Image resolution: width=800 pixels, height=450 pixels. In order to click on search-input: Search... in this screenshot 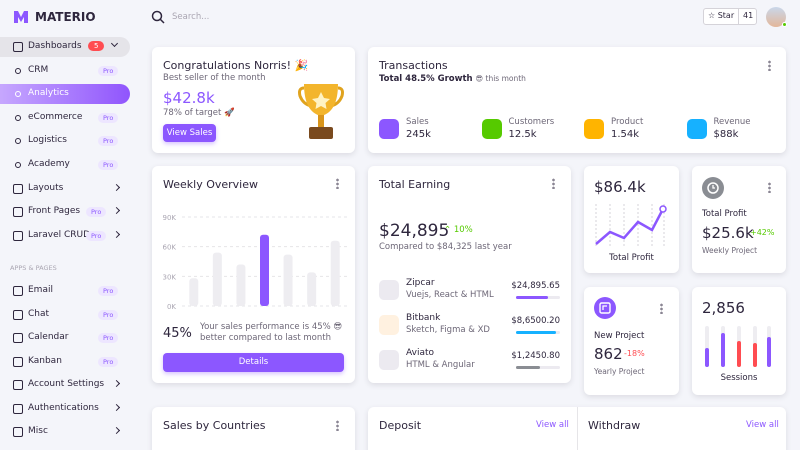, I will do `click(191, 17)`.